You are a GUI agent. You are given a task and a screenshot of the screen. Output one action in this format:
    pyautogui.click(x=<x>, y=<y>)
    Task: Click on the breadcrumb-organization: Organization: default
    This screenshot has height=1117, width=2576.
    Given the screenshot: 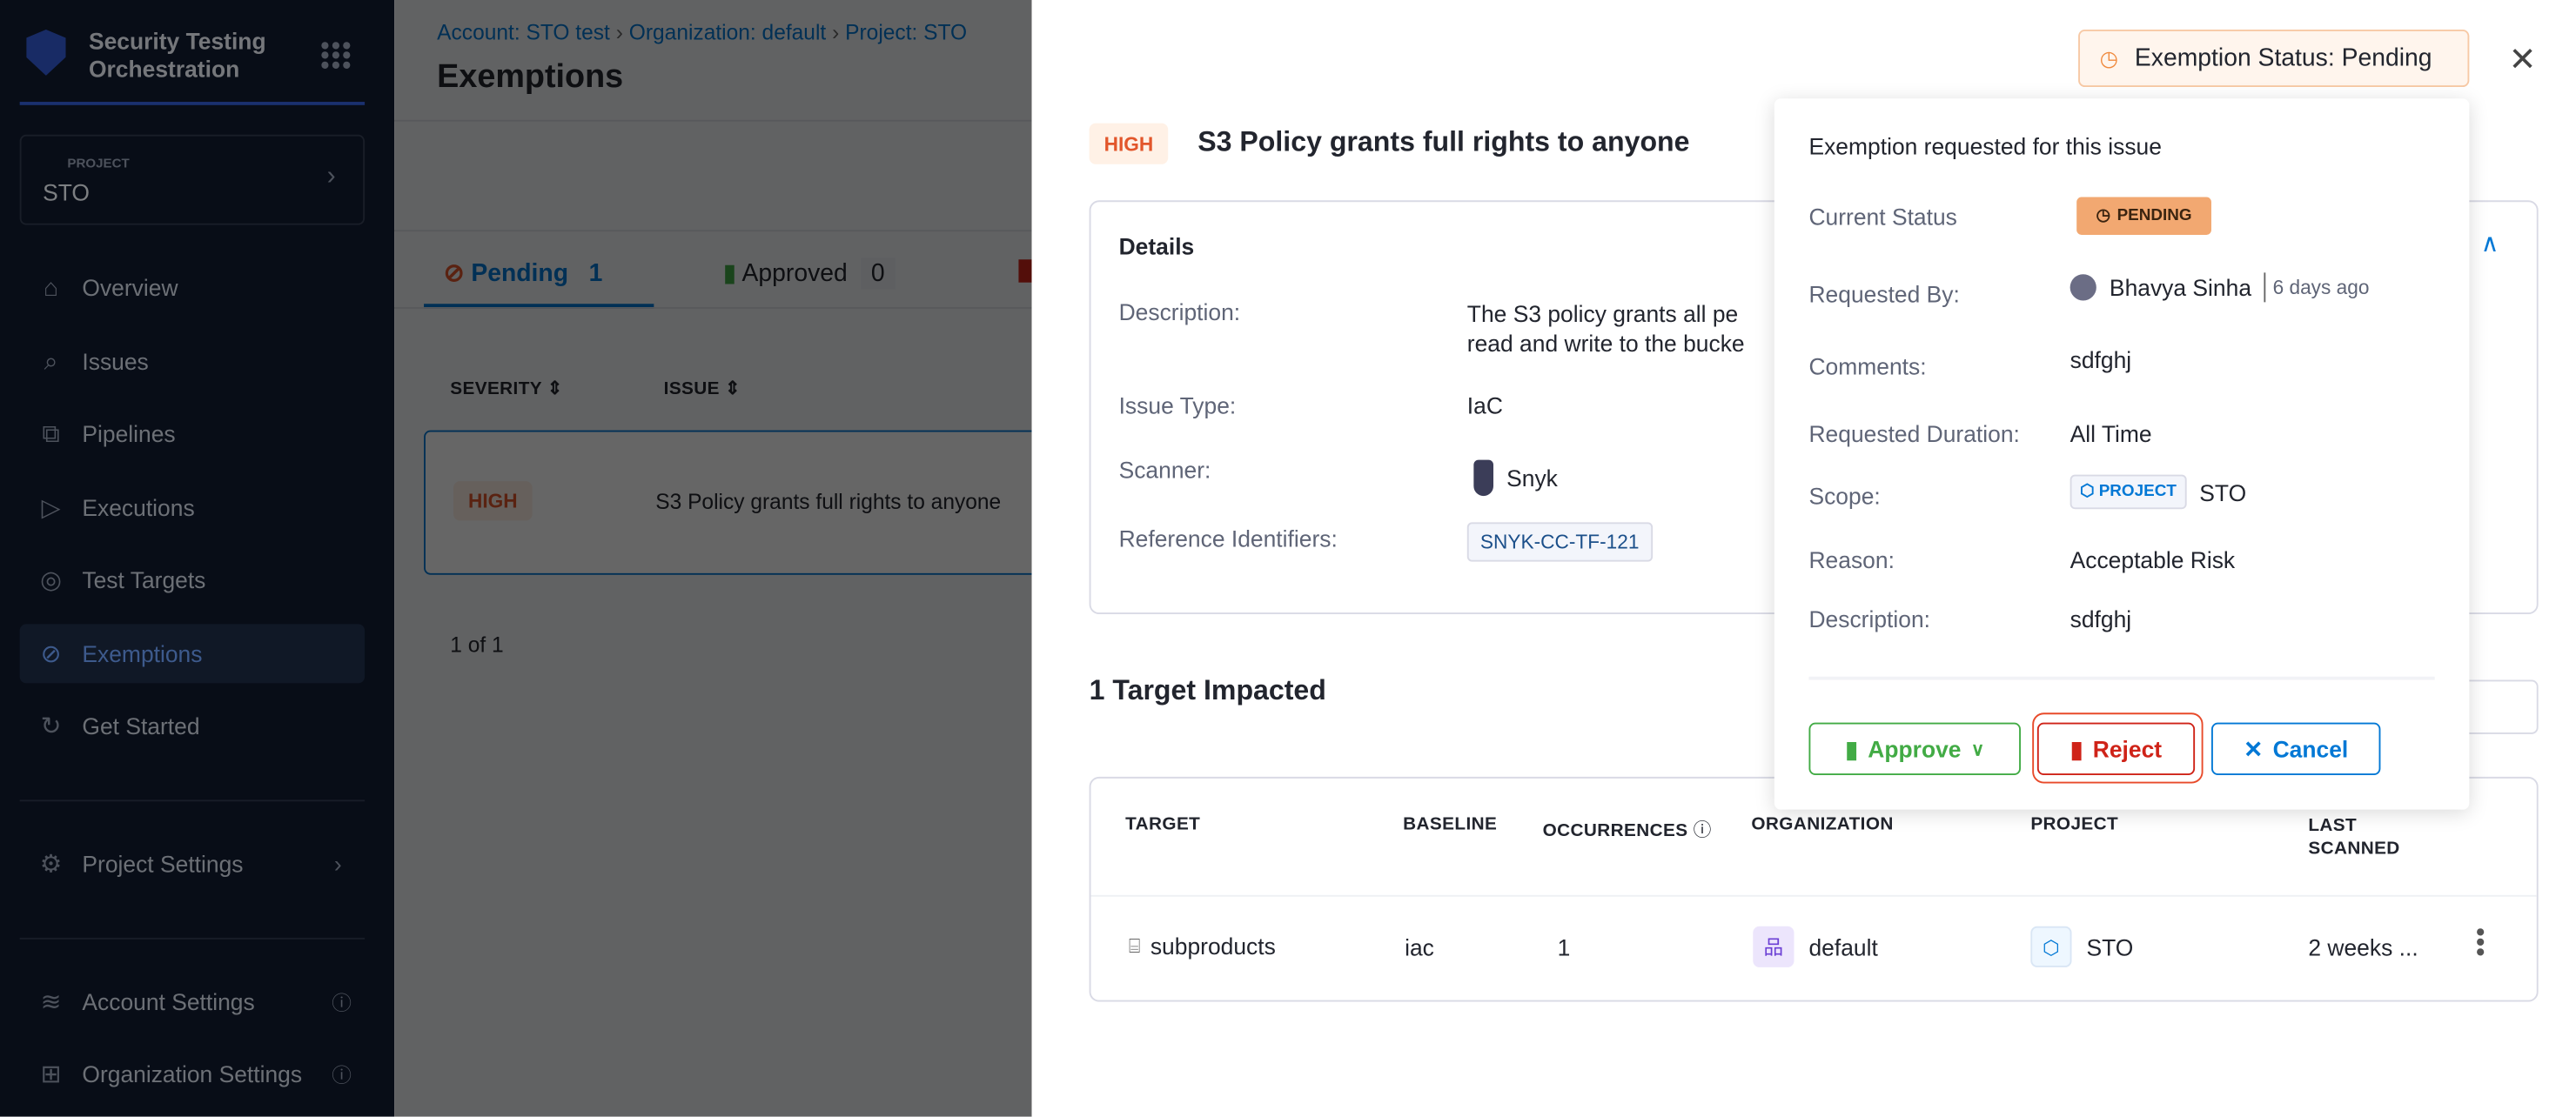 What is the action you would take?
    pyautogui.click(x=727, y=31)
    